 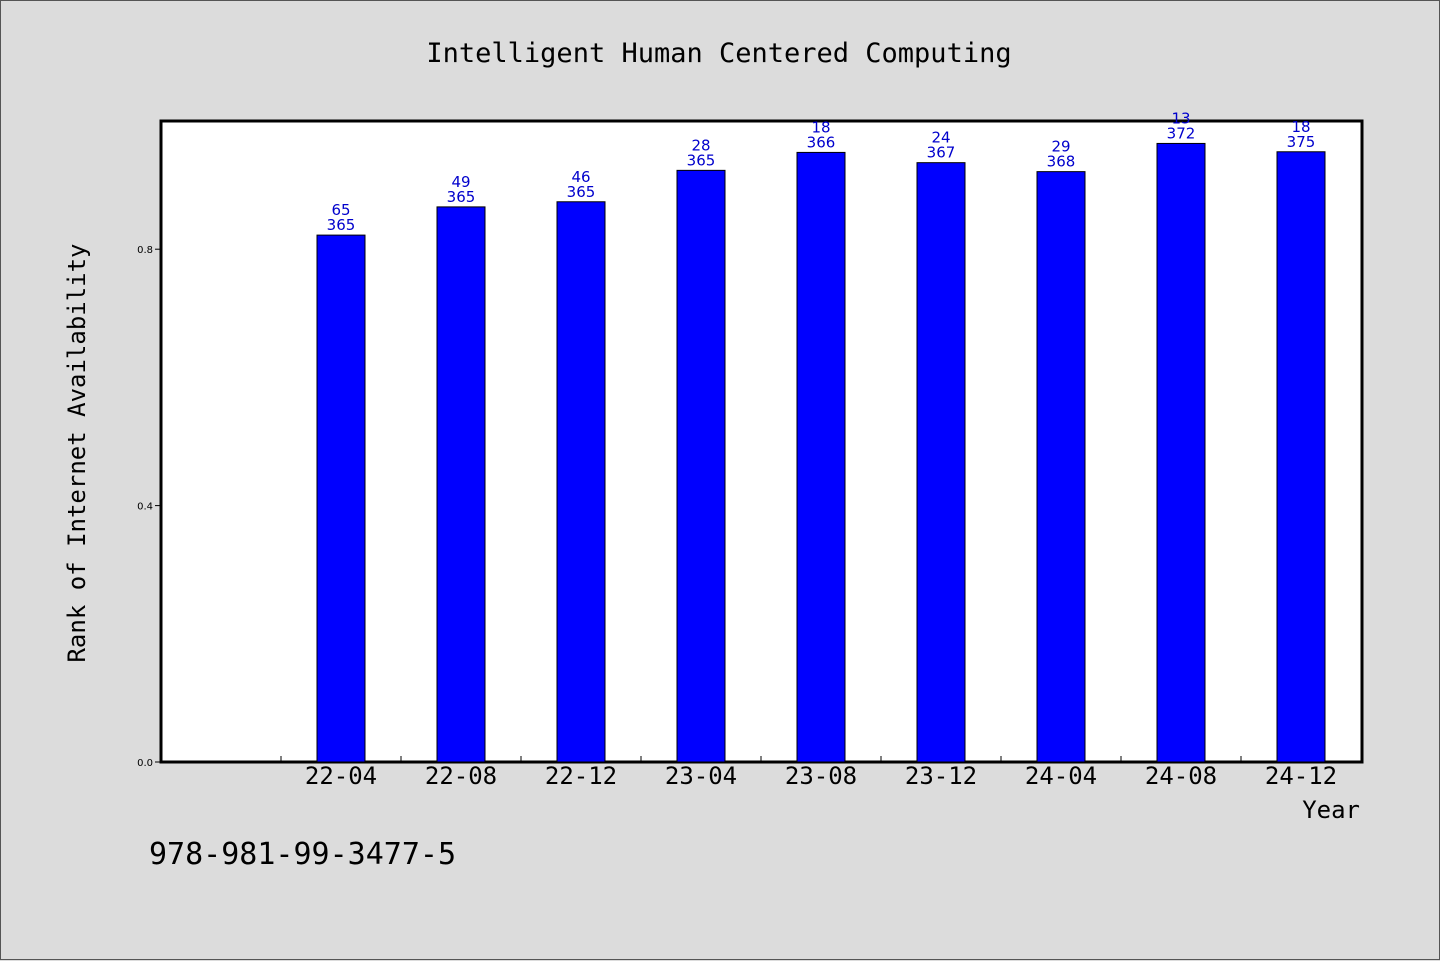 What do you see at coordinates (340, 210) in the screenshot?
I see `bar-label-top: 65` at bounding box center [340, 210].